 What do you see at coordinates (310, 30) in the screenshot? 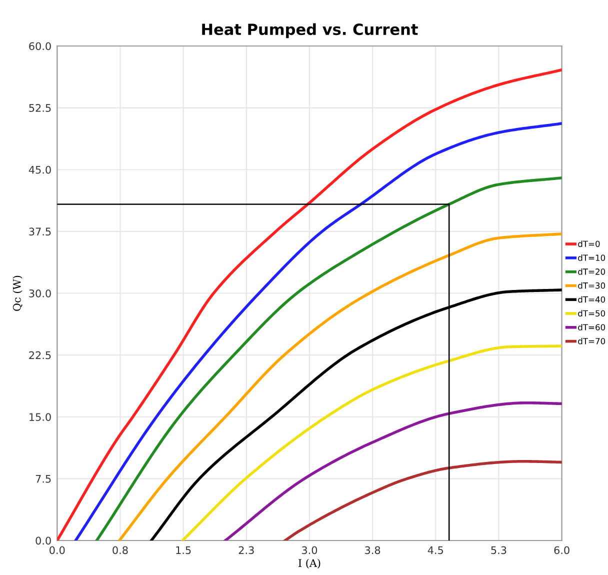
I see `chart-title: Heat Pumped vs. Current` at bounding box center [310, 30].